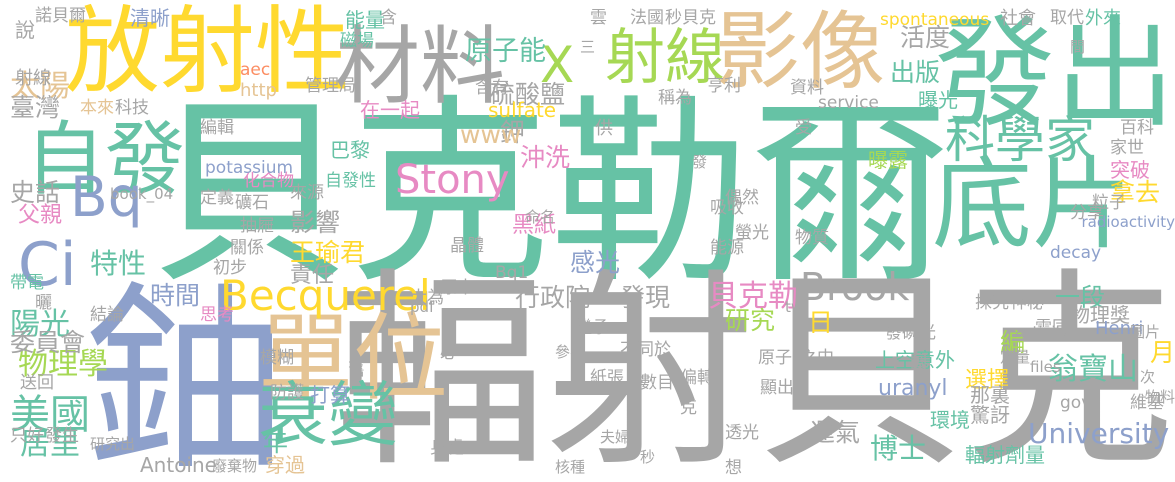 This screenshot has width=1175, height=482. What do you see at coordinates (1027, 303) in the screenshot?
I see `cloud-word: 神秘` at bounding box center [1027, 303].